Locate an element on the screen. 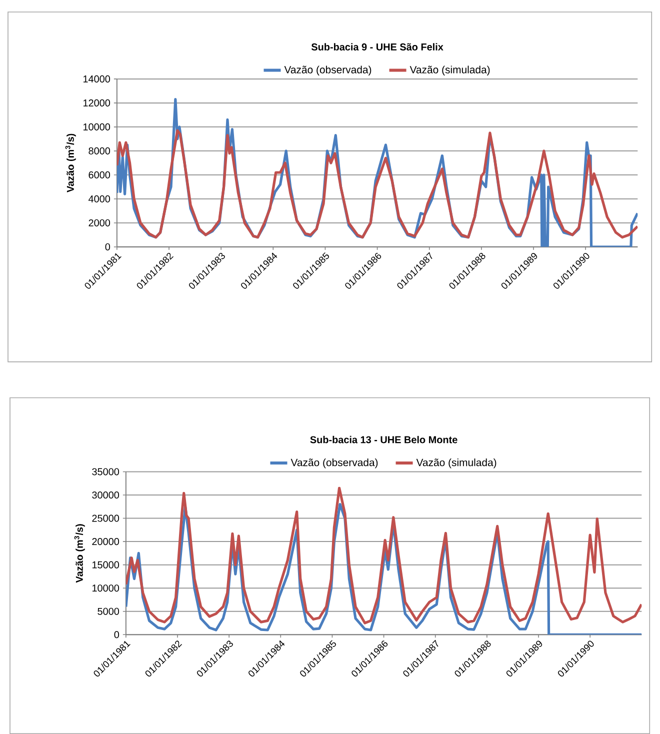 This screenshot has width=660, height=734. y-tick-label: 8000 is located at coordinates (99, 150).